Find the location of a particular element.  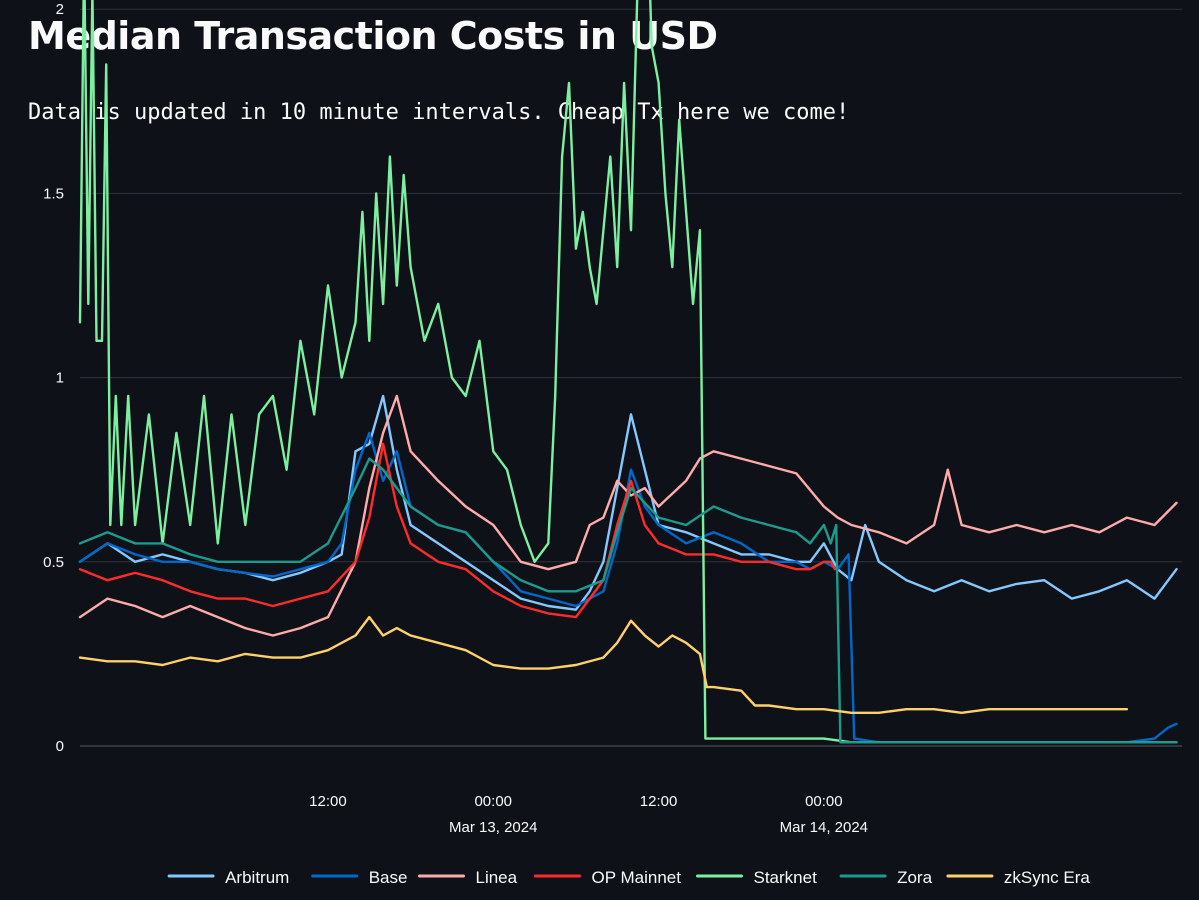

y-tick-label-4: 2 is located at coordinates (60, 9).